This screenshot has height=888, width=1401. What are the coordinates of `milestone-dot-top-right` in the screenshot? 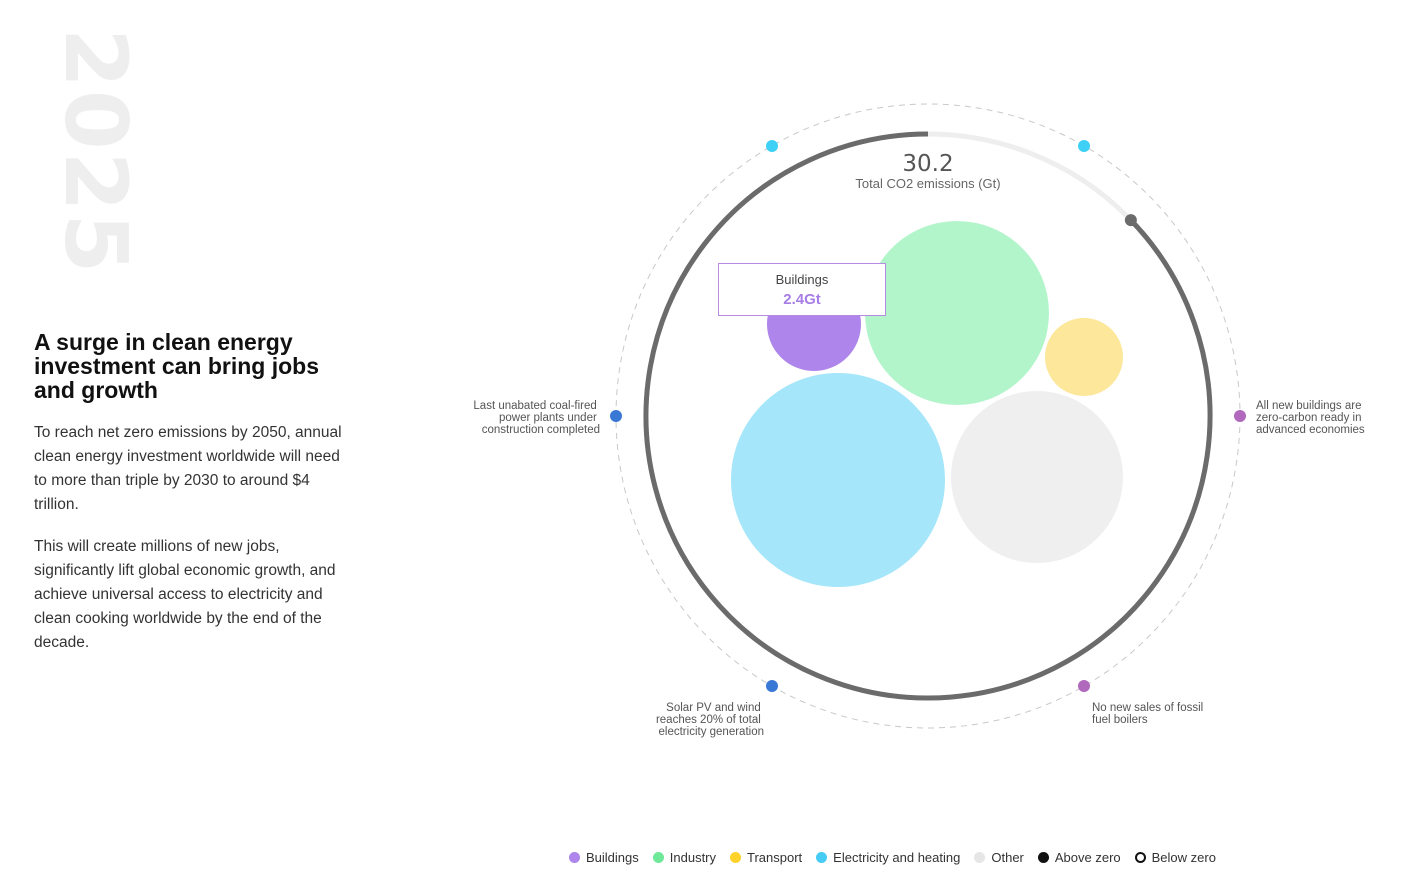 It's located at (1084, 146).